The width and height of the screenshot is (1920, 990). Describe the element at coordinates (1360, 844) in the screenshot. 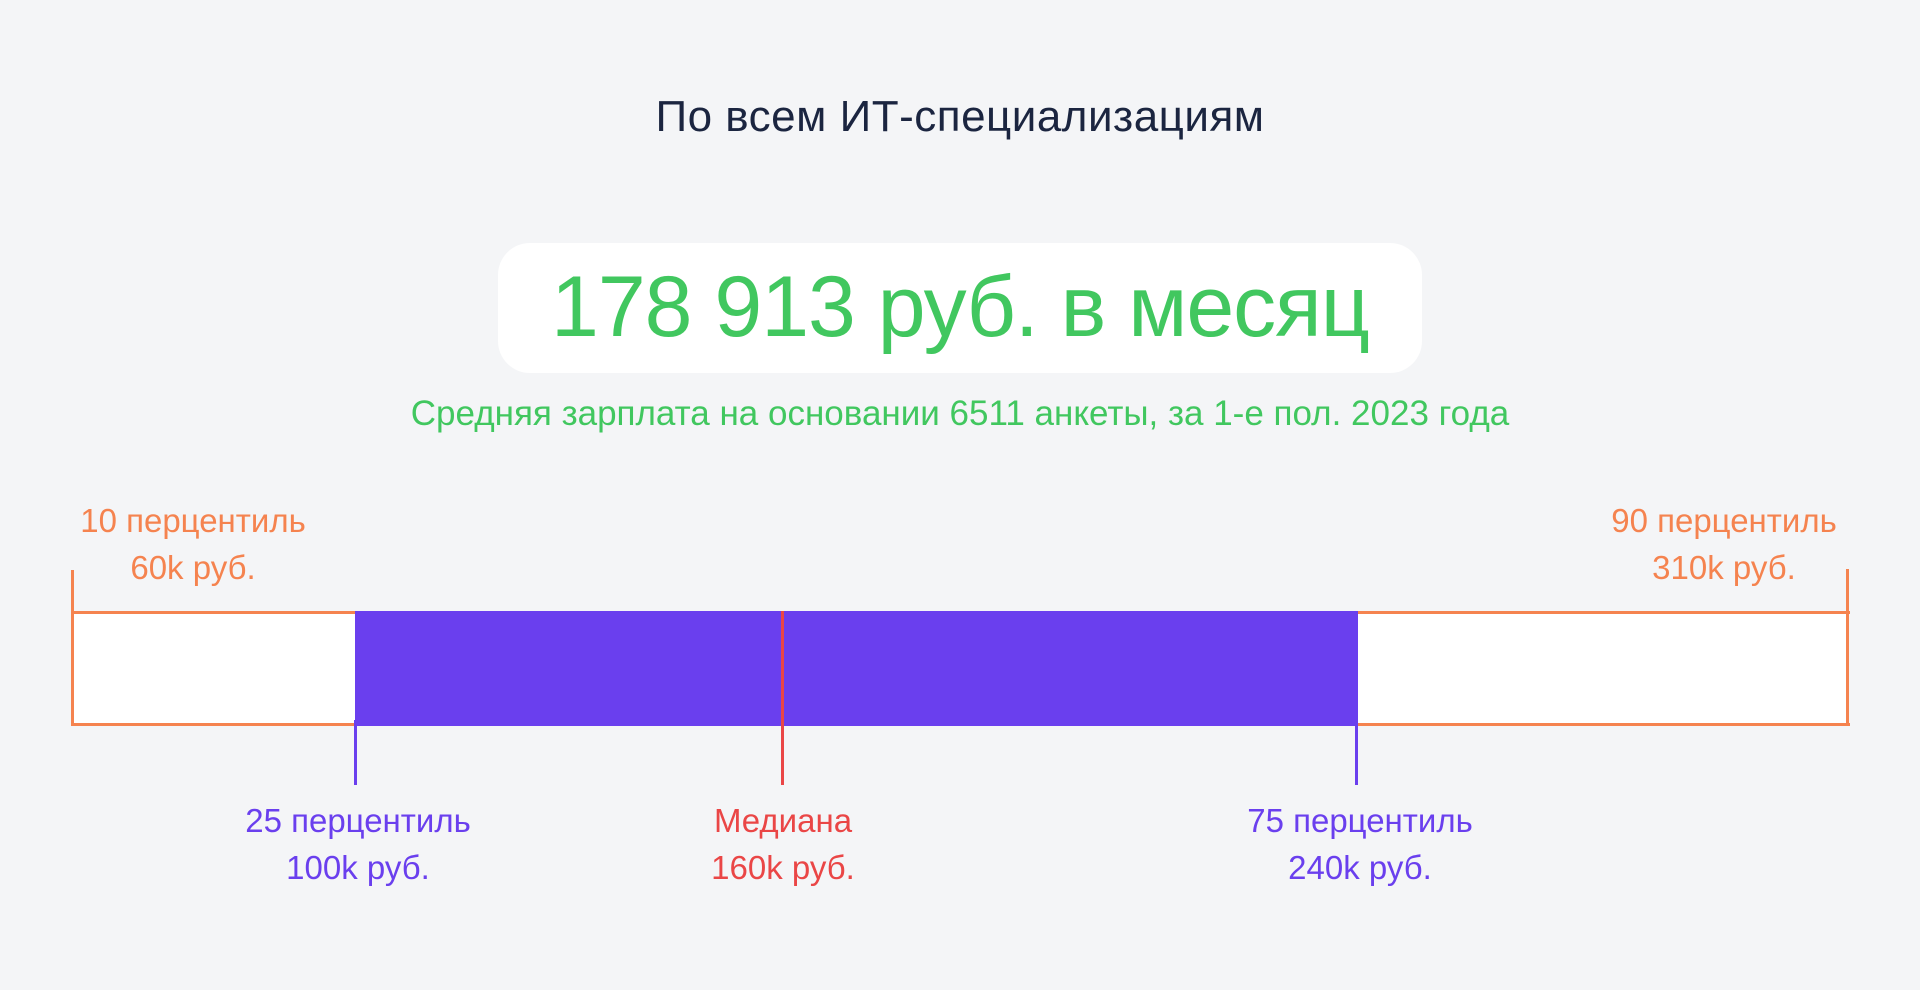

I see `p75-label: 75 перцентиль 240k руб.` at that location.